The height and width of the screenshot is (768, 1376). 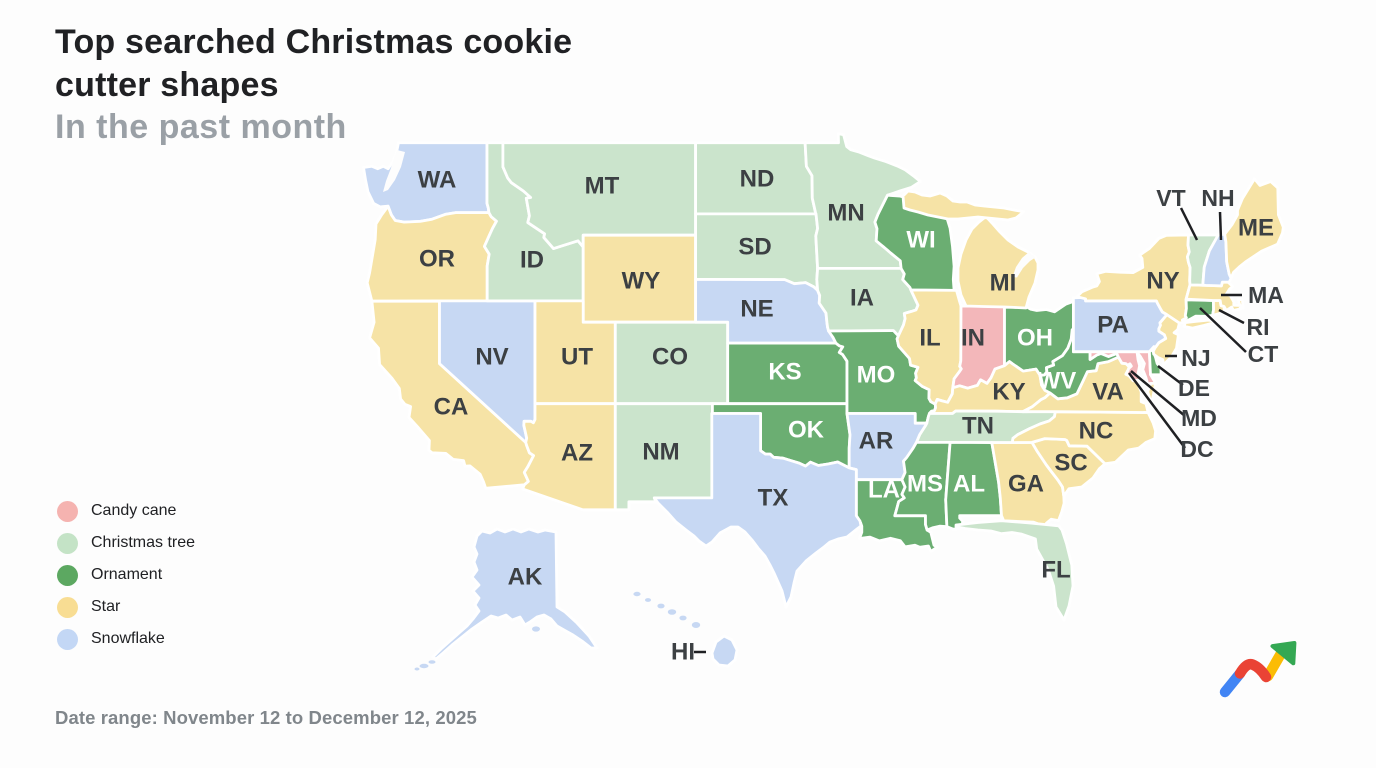 What do you see at coordinates (683, 652) in the screenshot?
I see `svg-text: HI` at bounding box center [683, 652].